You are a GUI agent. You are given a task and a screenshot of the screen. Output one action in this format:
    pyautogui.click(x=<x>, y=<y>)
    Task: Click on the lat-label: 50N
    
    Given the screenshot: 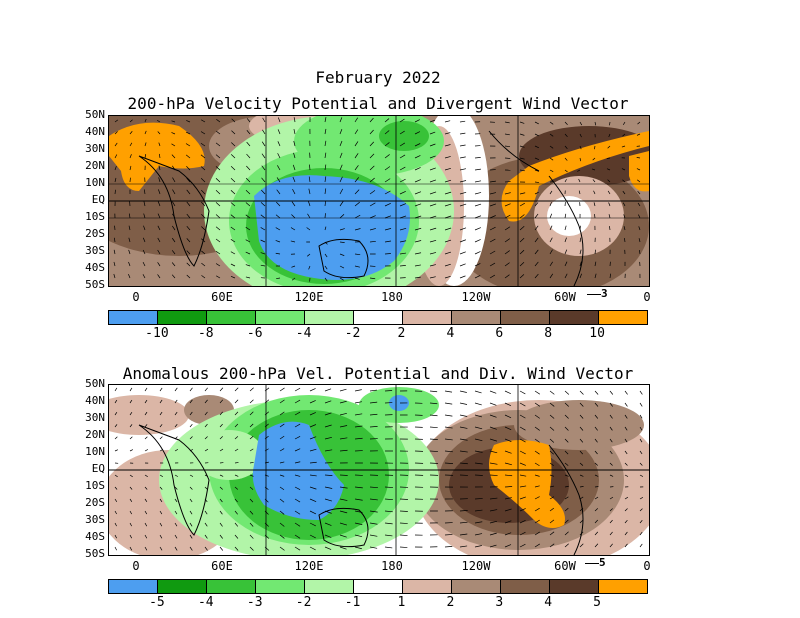 What is the action you would take?
    pyautogui.click(x=95, y=383)
    